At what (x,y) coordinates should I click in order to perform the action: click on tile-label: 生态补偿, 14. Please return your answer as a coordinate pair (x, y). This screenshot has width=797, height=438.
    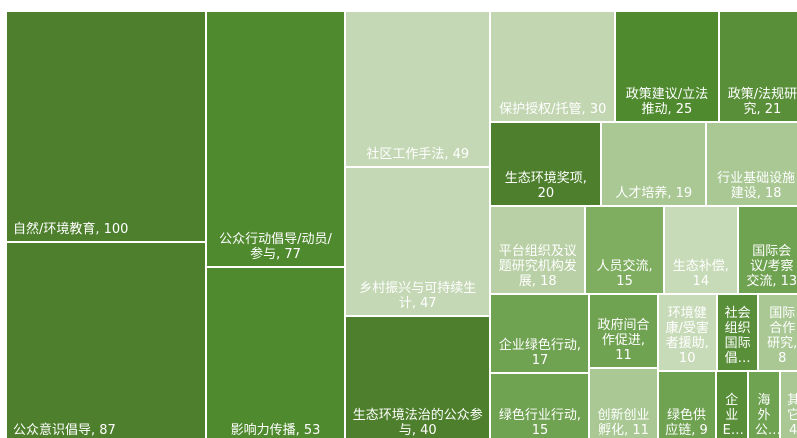
    Looking at the image, I should click on (700, 273).